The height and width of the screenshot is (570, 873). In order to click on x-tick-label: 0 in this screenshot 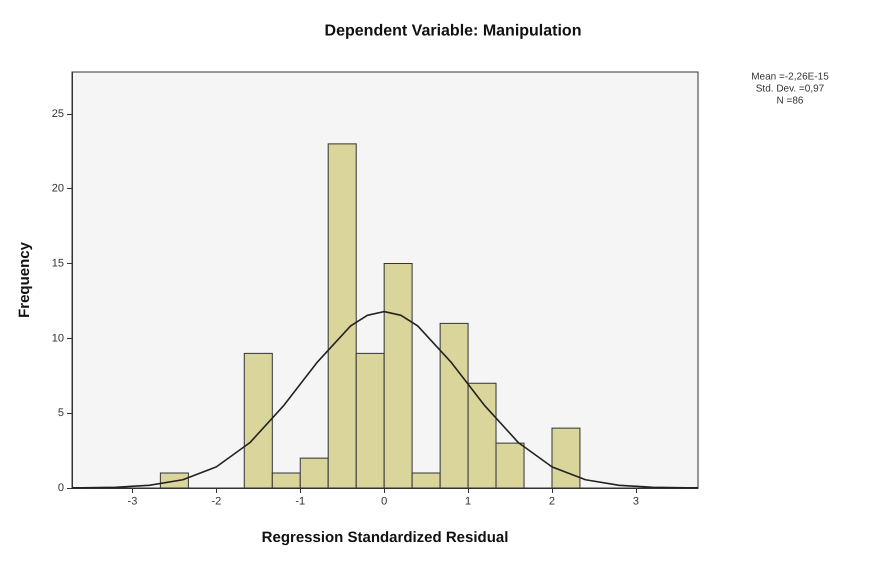, I will do `click(384, 502)`.